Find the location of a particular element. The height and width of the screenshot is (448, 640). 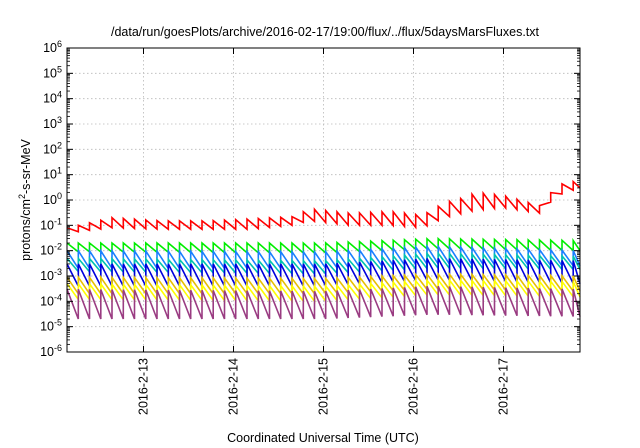

y-tick-label: 10⁰ is located at coordinates (52, 199).